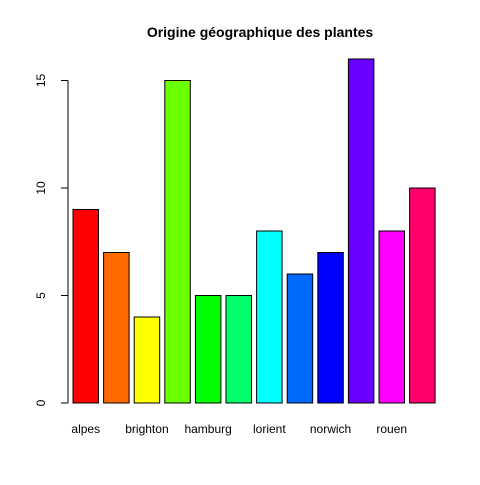 The width and height of the screenshot is (480, 485). Describe the element at coordinates (260, 32) in the screenshot. I see `chart-title: Origine géographique des plantes` at that location.